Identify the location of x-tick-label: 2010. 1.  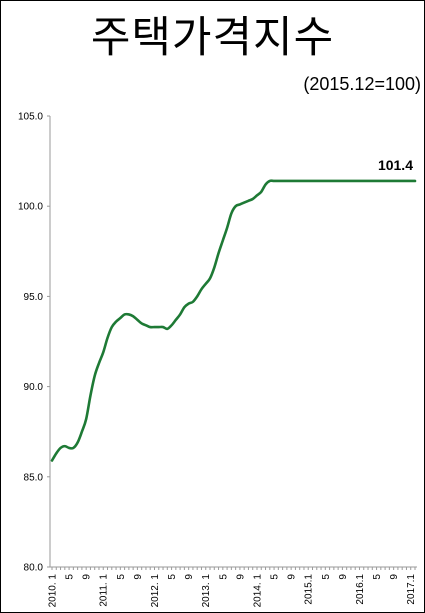
(53, 591).